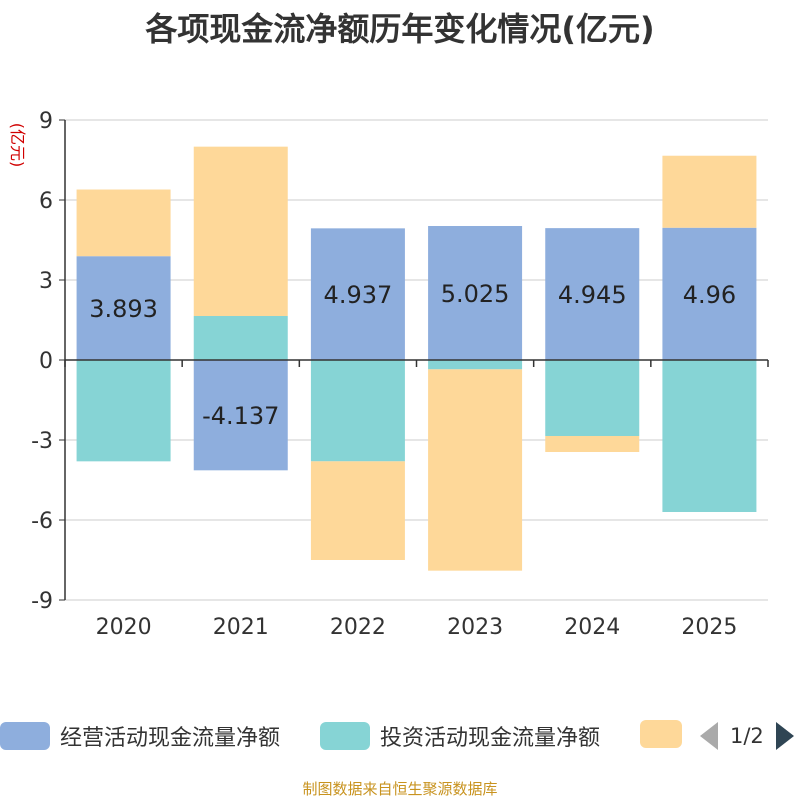 The height and width of the screenshot is (800, 800). What do you see at coordinates (42, 601) in the screenshot?
I see `y-tick-label: -9` at bounding box center [42, 601].